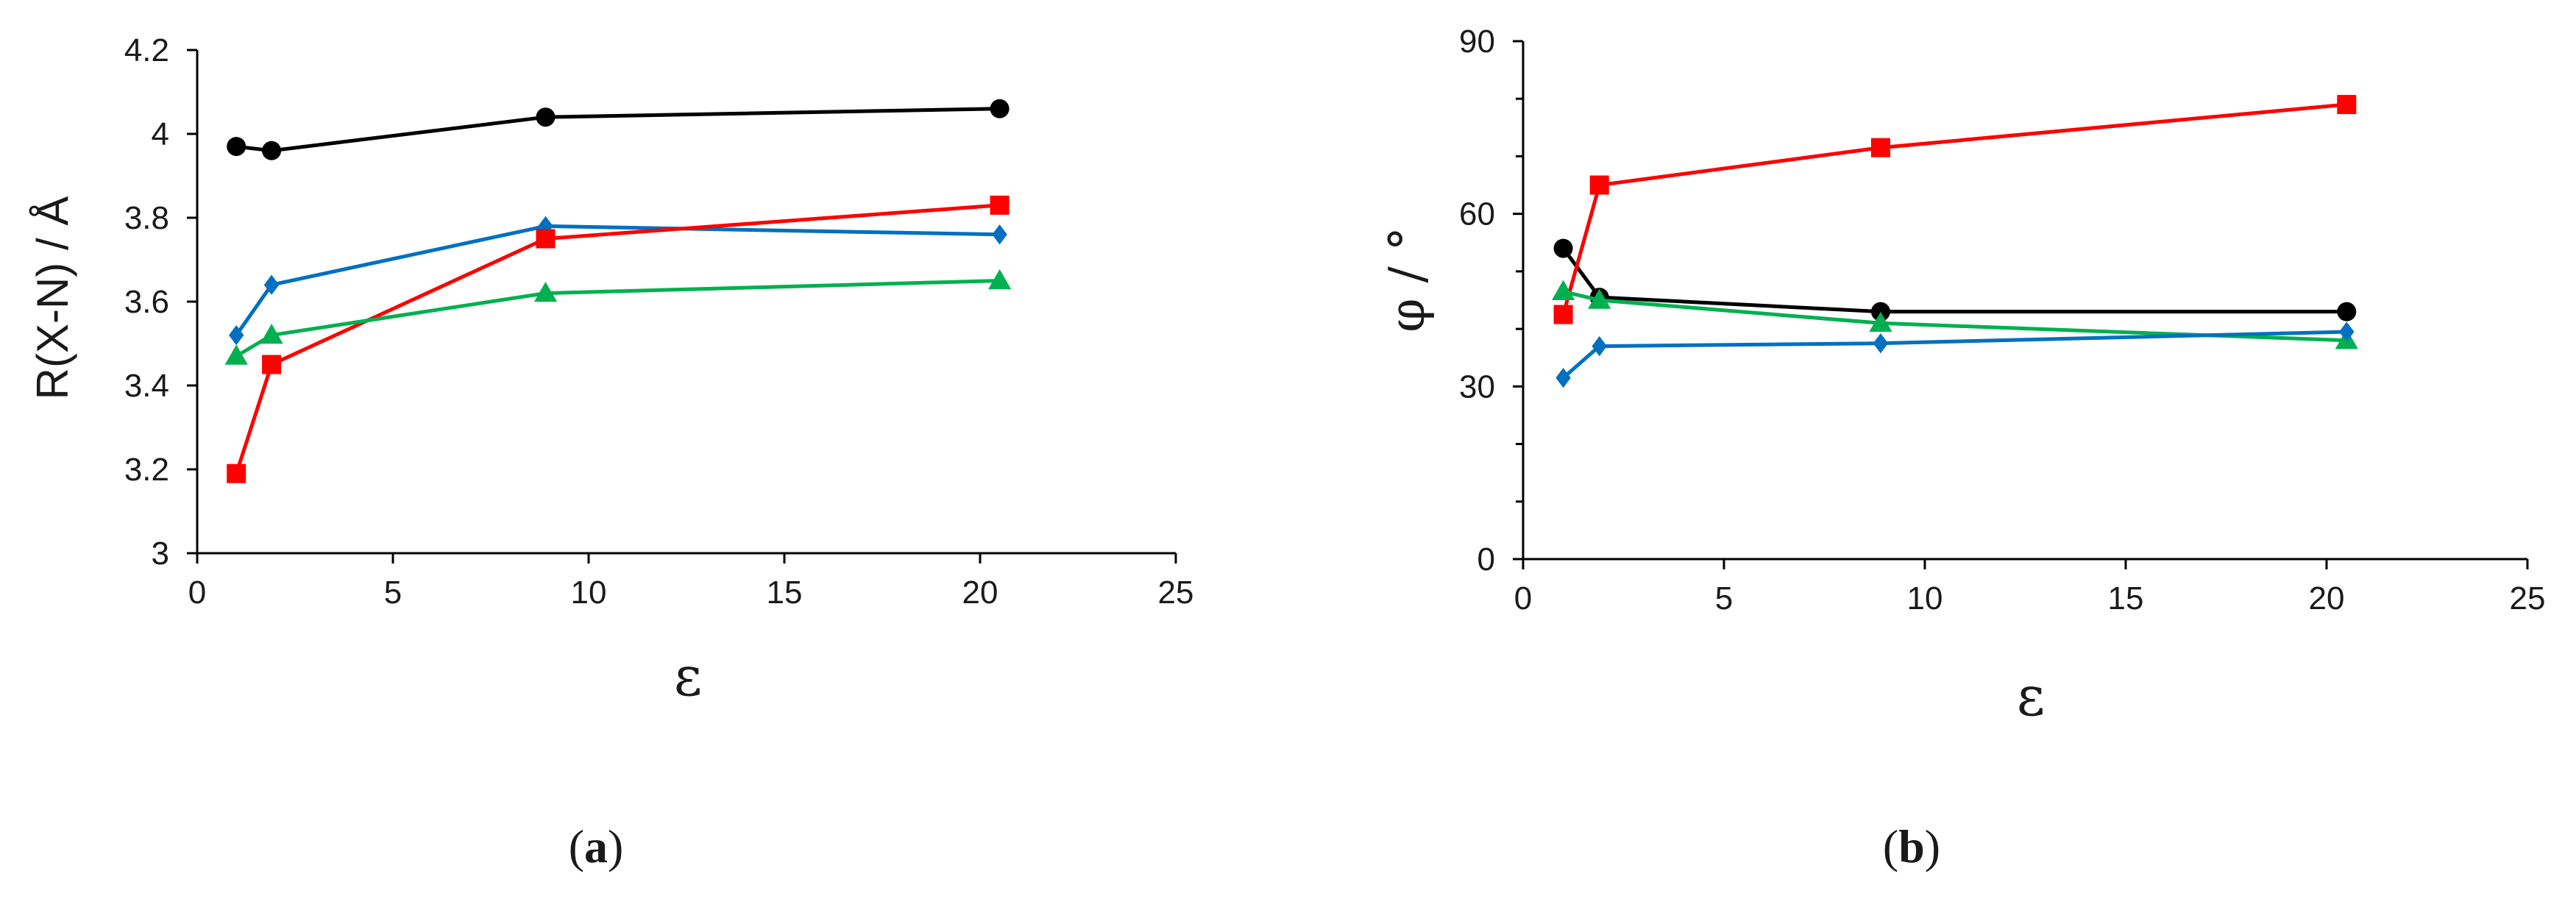 The height and width of the screenshot is (910, 2576). Describe the element at coordinates (2528, 598) in the screenshot. I see `x-tick-label-b: 25` at that location.